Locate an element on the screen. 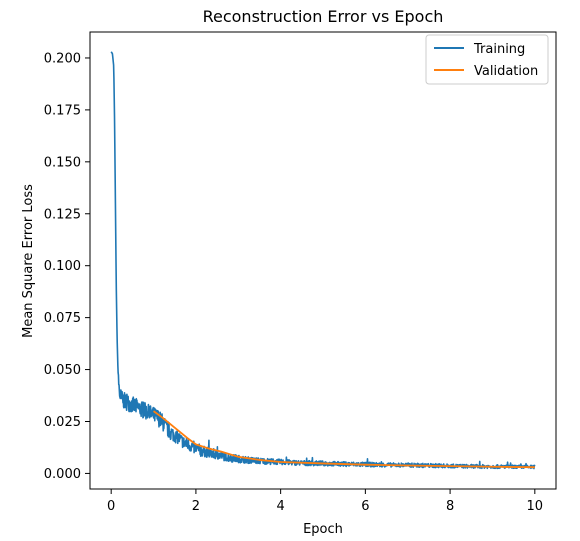  y-tick-label: 0.000 is located at coordinates (62, 474).